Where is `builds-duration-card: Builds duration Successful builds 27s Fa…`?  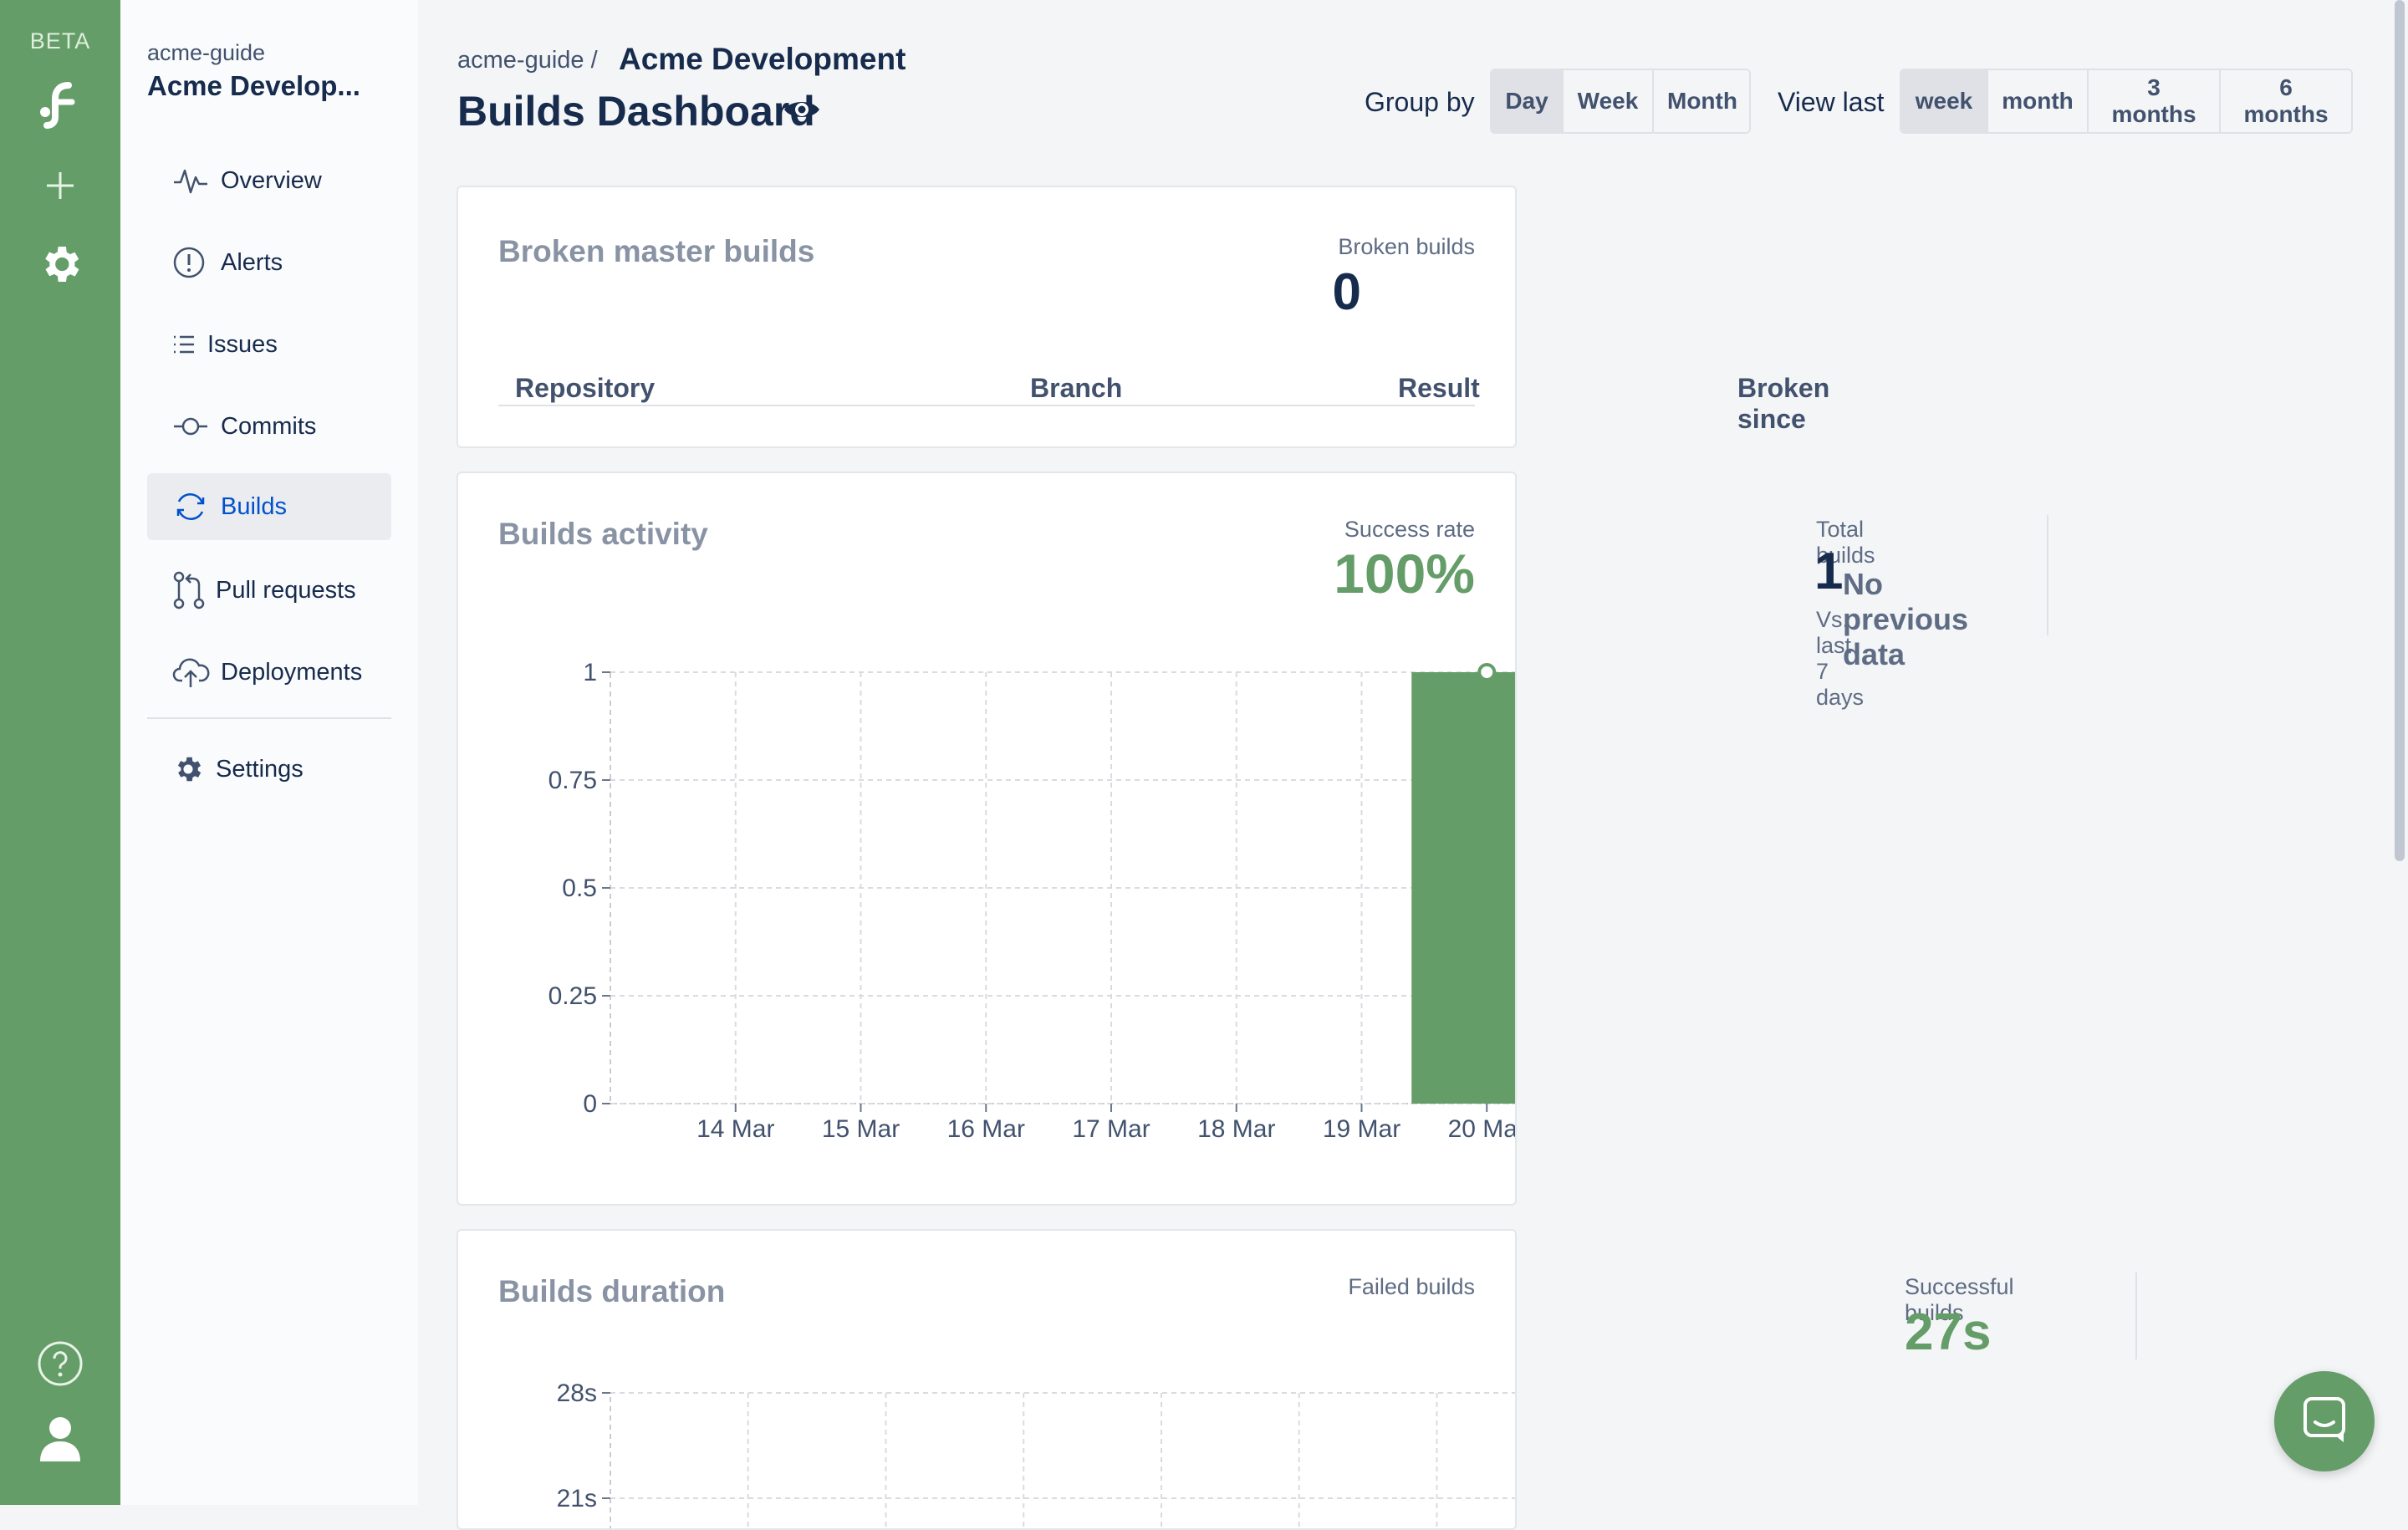
builds-duration-card: Builds duration Successful builds 27s Fa… is located at coordinates (1297, 1379).